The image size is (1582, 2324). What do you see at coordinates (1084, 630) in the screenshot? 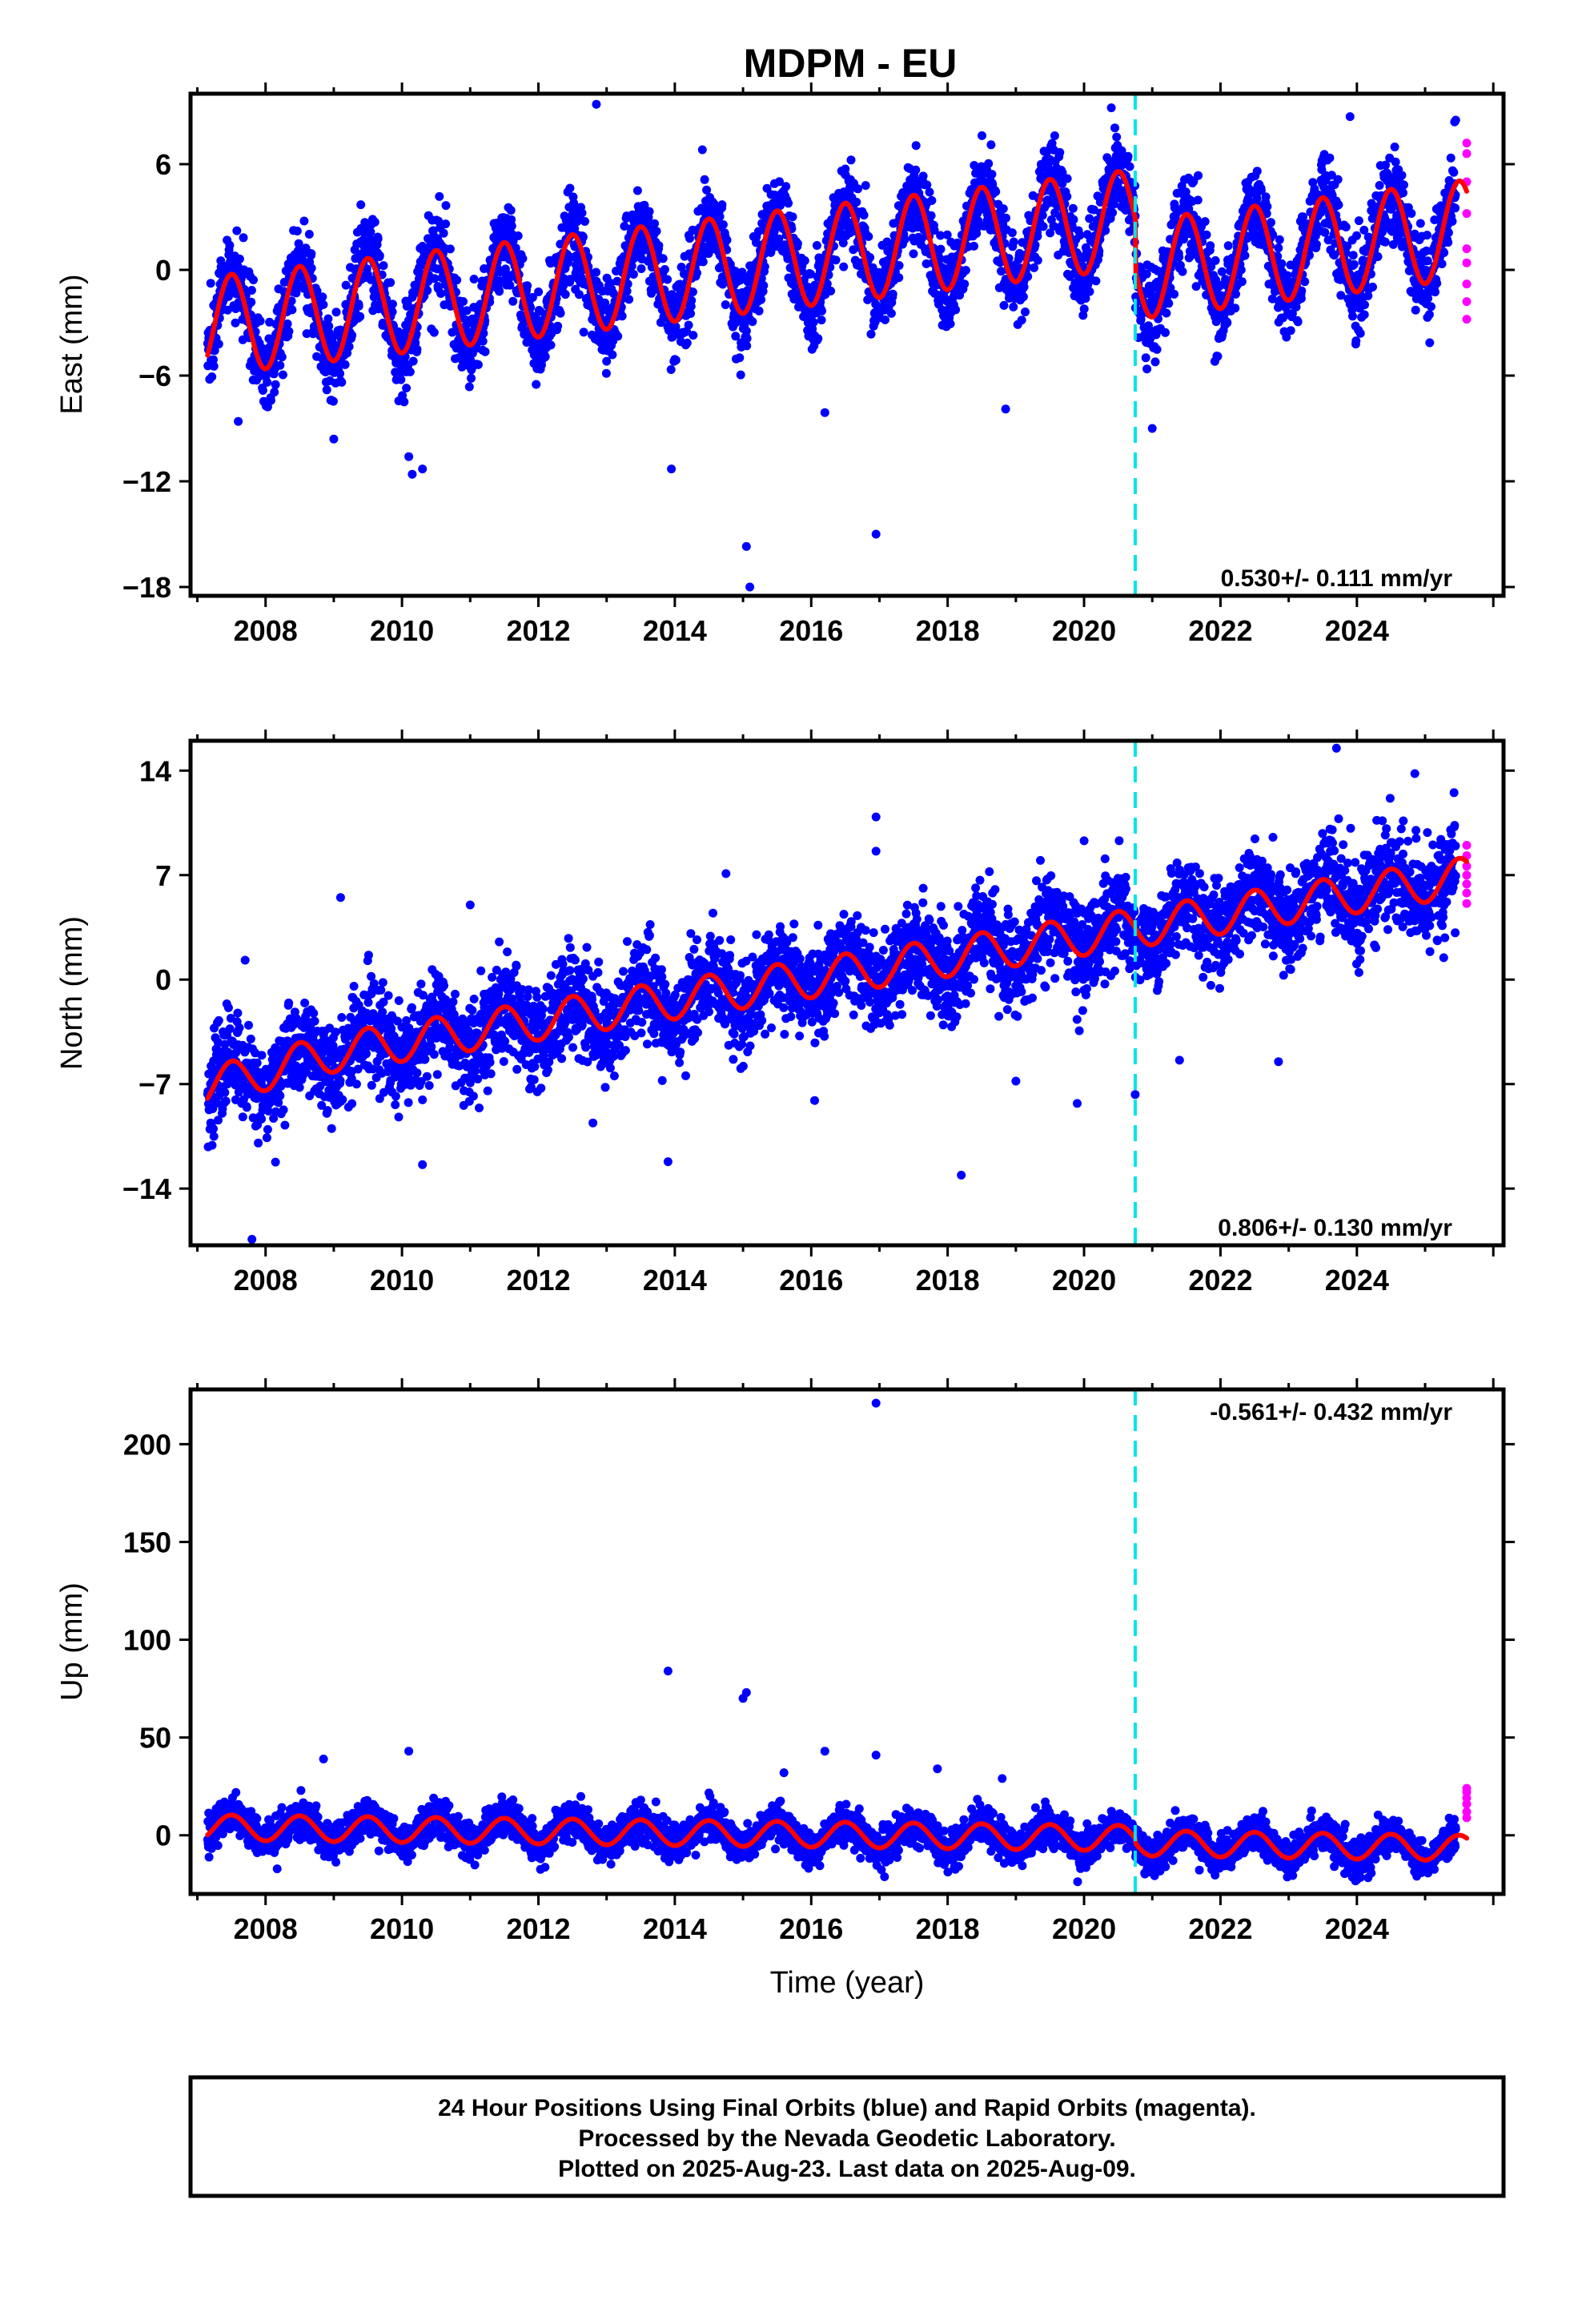
I see `east-x-tick-label: 2020` at bounding box center [1084, 630].